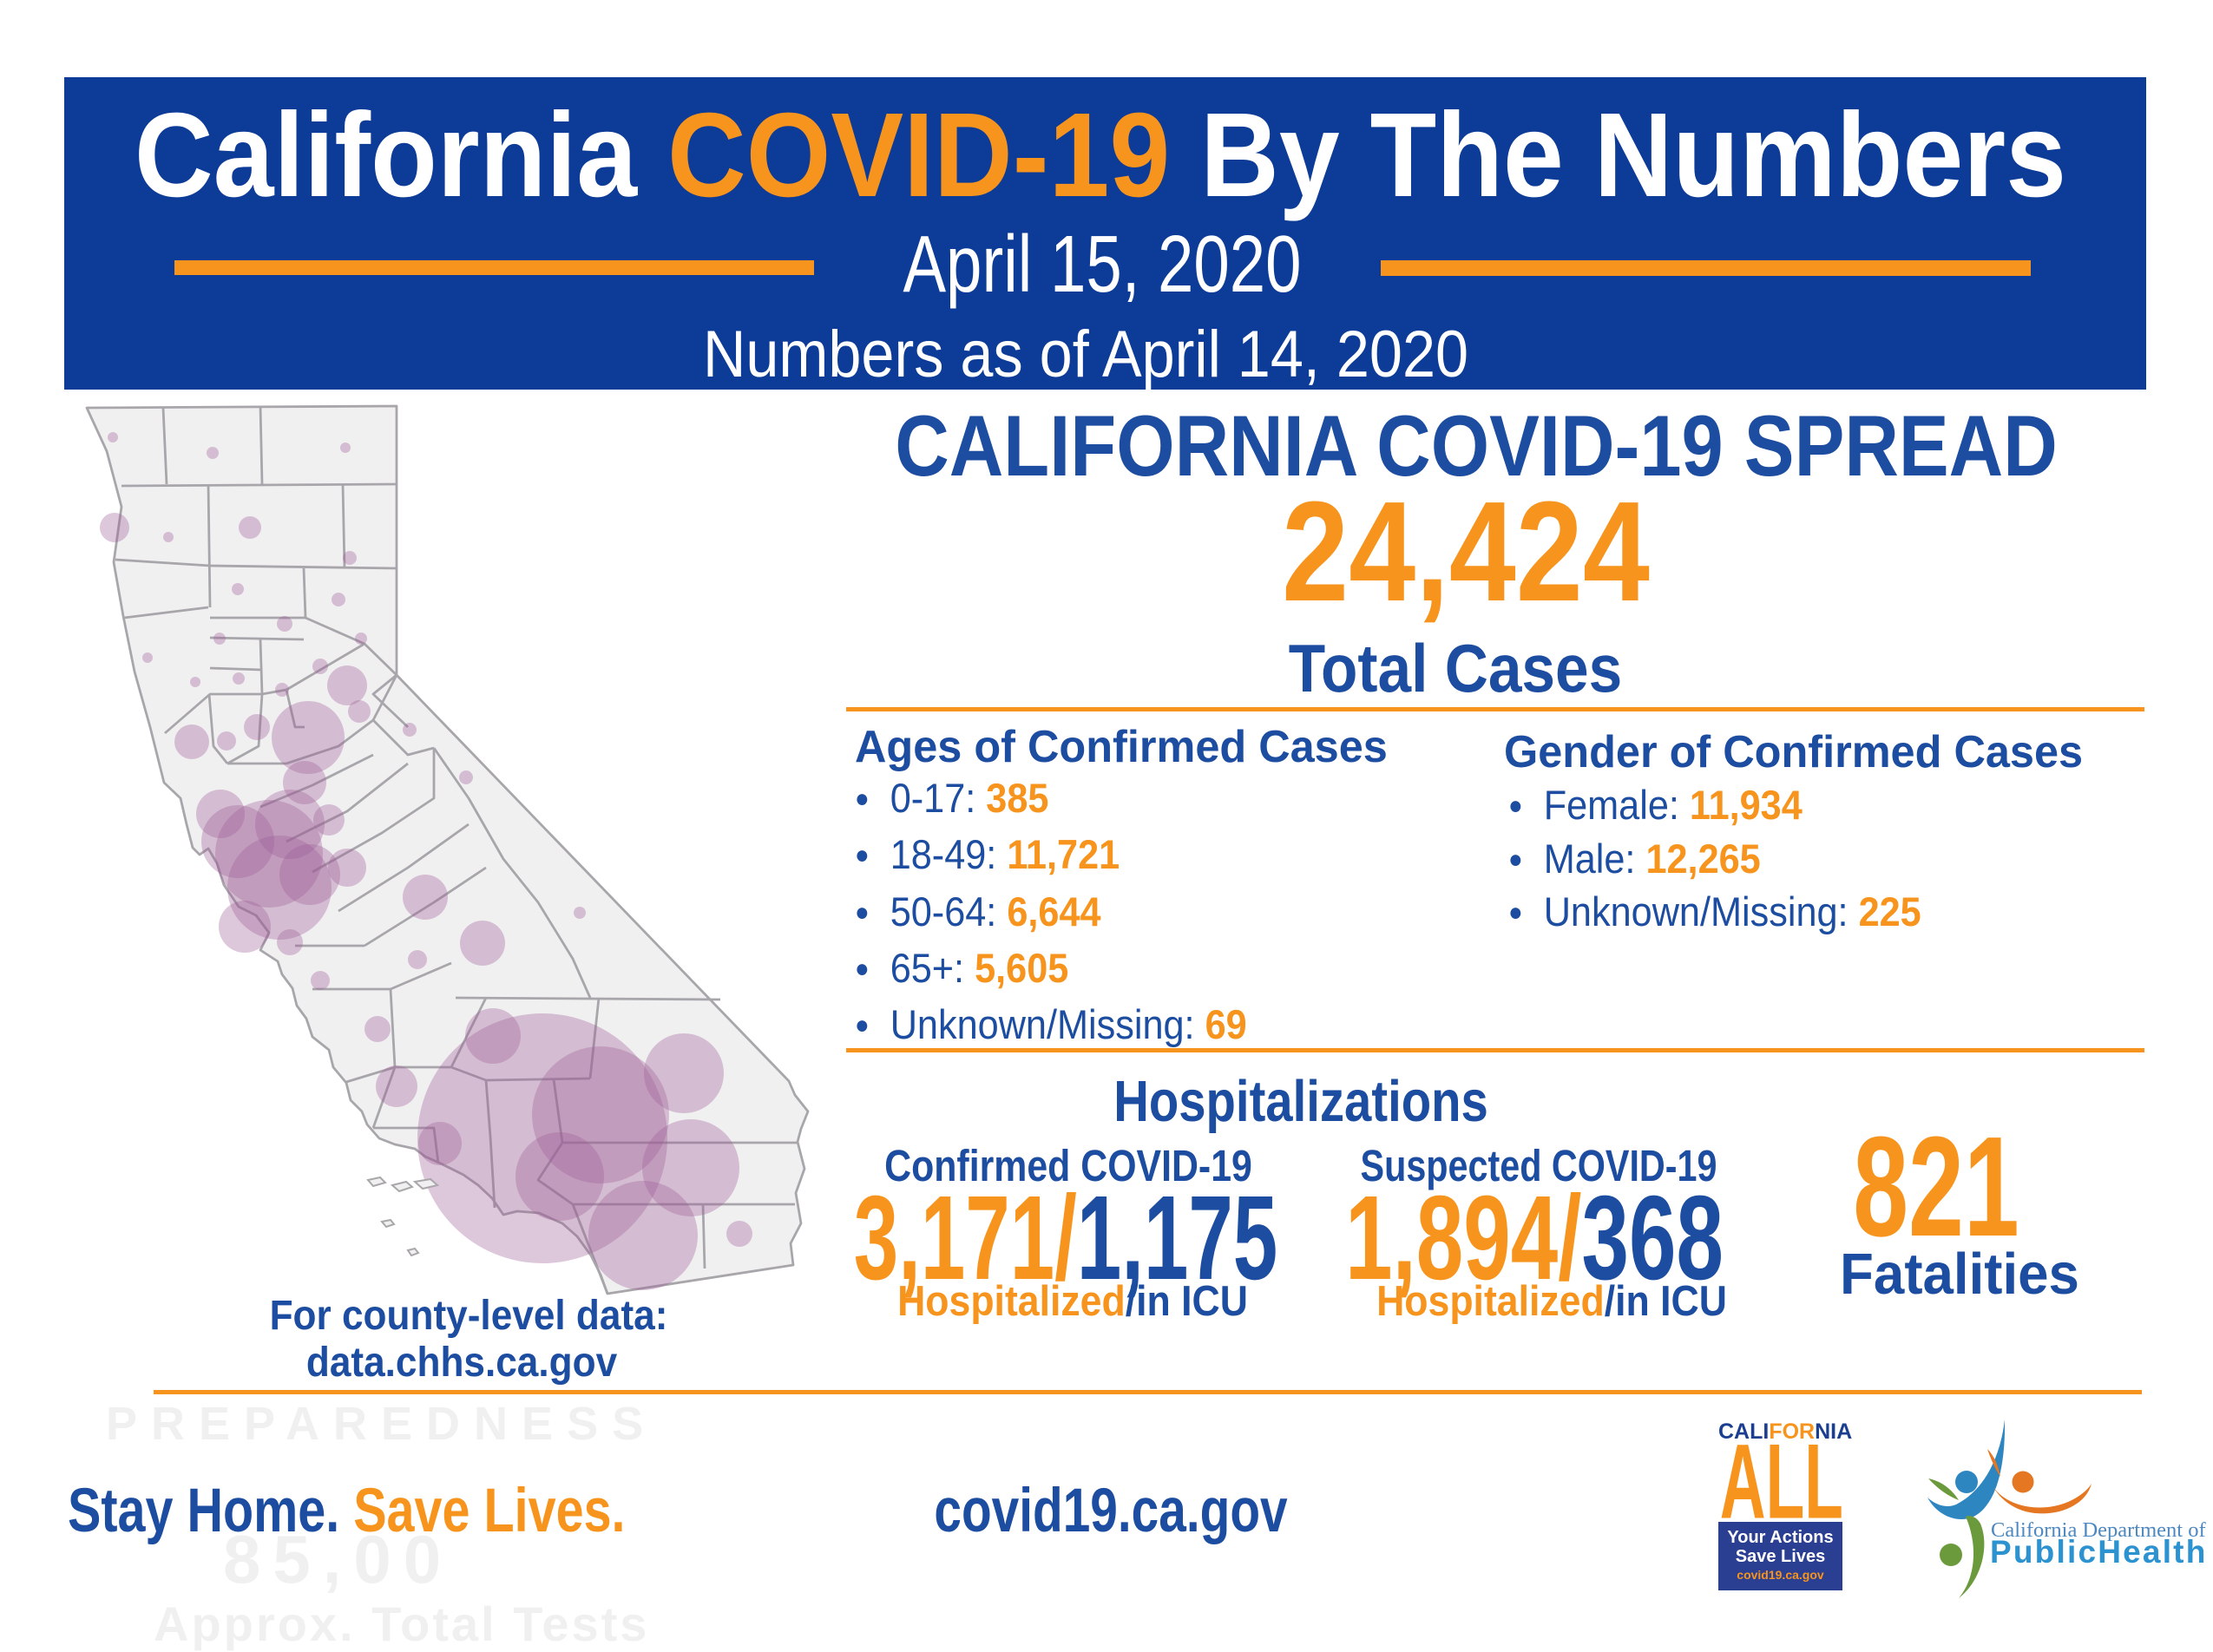 The image size is (2213, 1652). I want to click on svg-text: California Department of, so click(2098, 1530).